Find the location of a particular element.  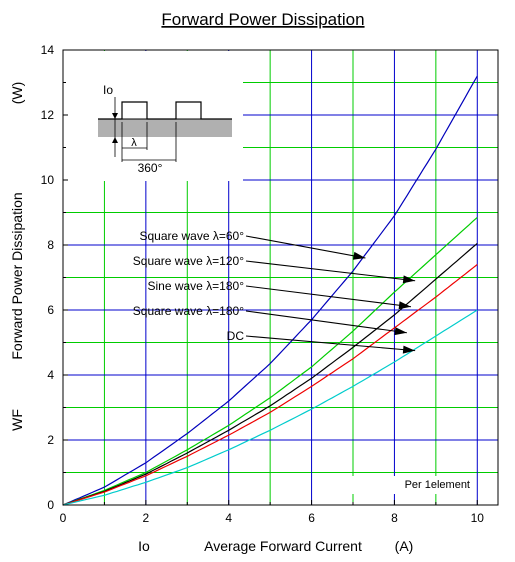

y-tick-label: 8 is located at coordinates (50, 245).